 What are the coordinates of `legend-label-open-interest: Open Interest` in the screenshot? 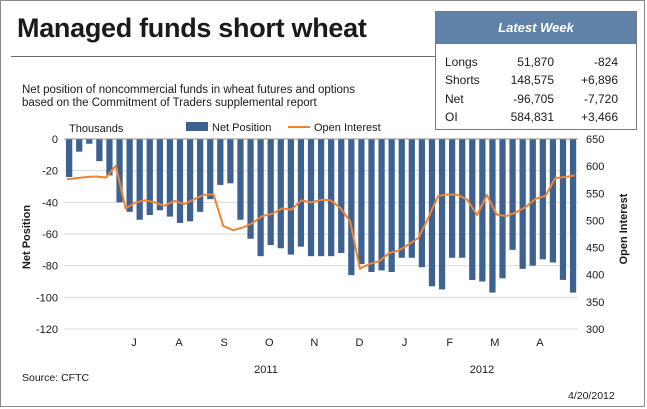 It's located at (347, 128).